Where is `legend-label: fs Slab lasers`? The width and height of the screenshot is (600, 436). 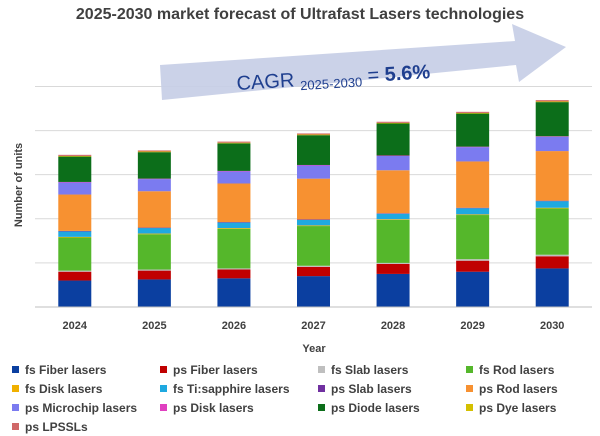 legend-label: fs Slab lasers is located at coordinates (370, 370).